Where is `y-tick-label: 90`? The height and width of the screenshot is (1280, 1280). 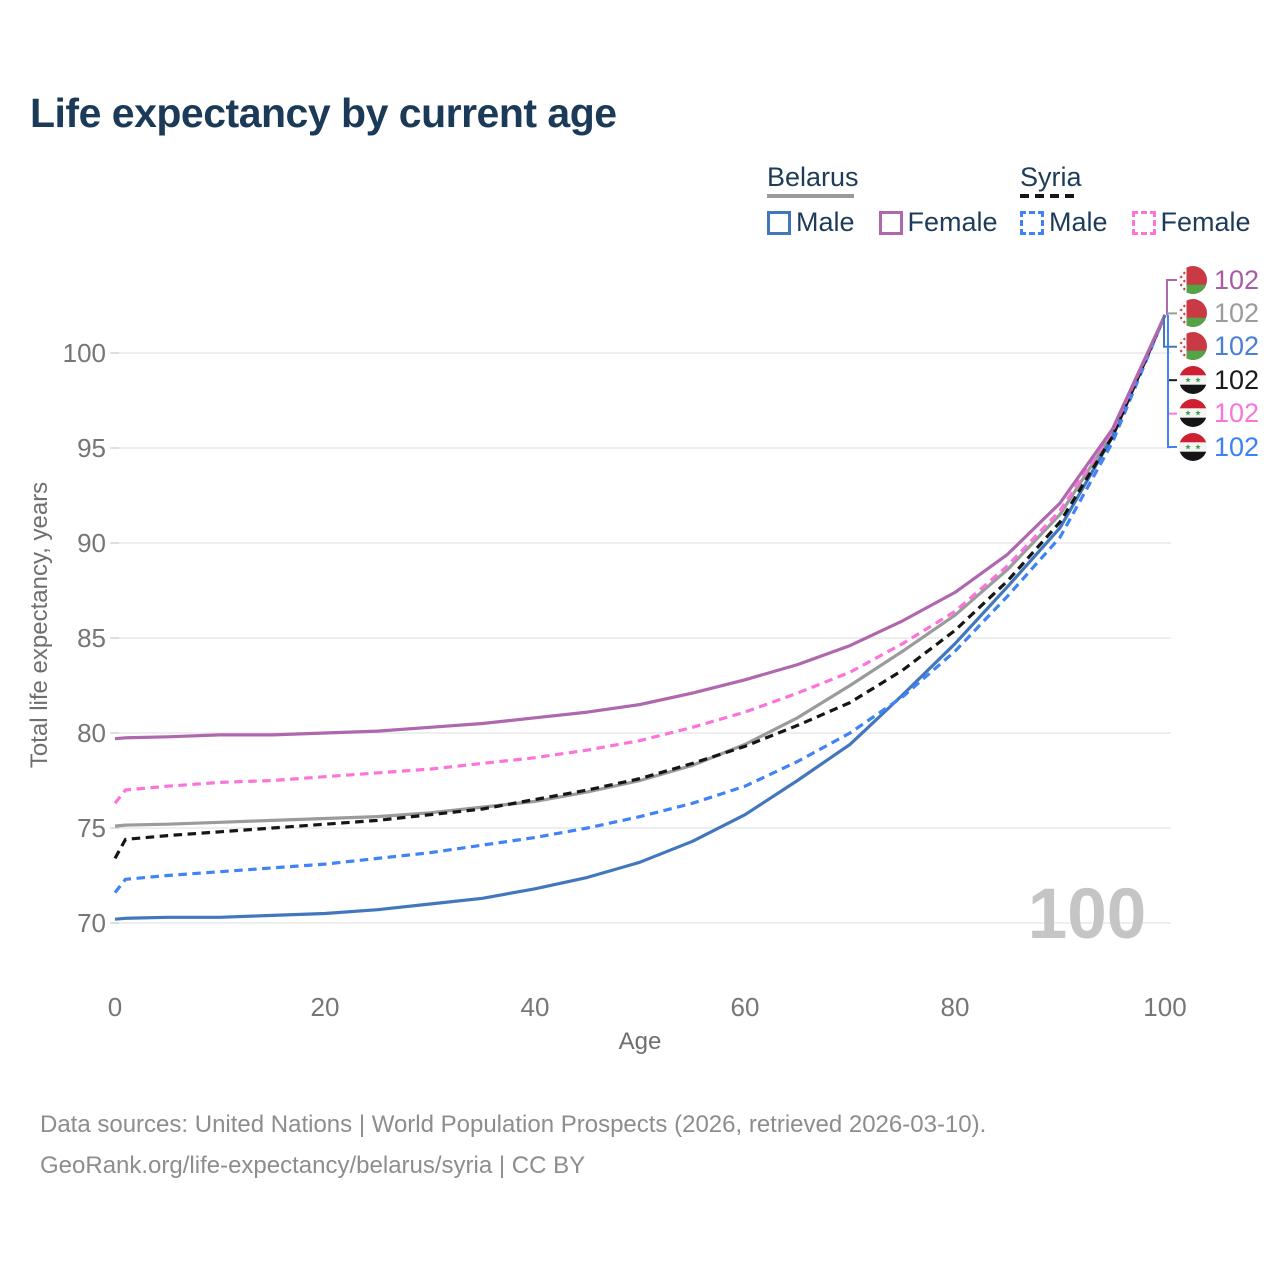
y-tick-label: 90 is located at coordinates (91, 543).